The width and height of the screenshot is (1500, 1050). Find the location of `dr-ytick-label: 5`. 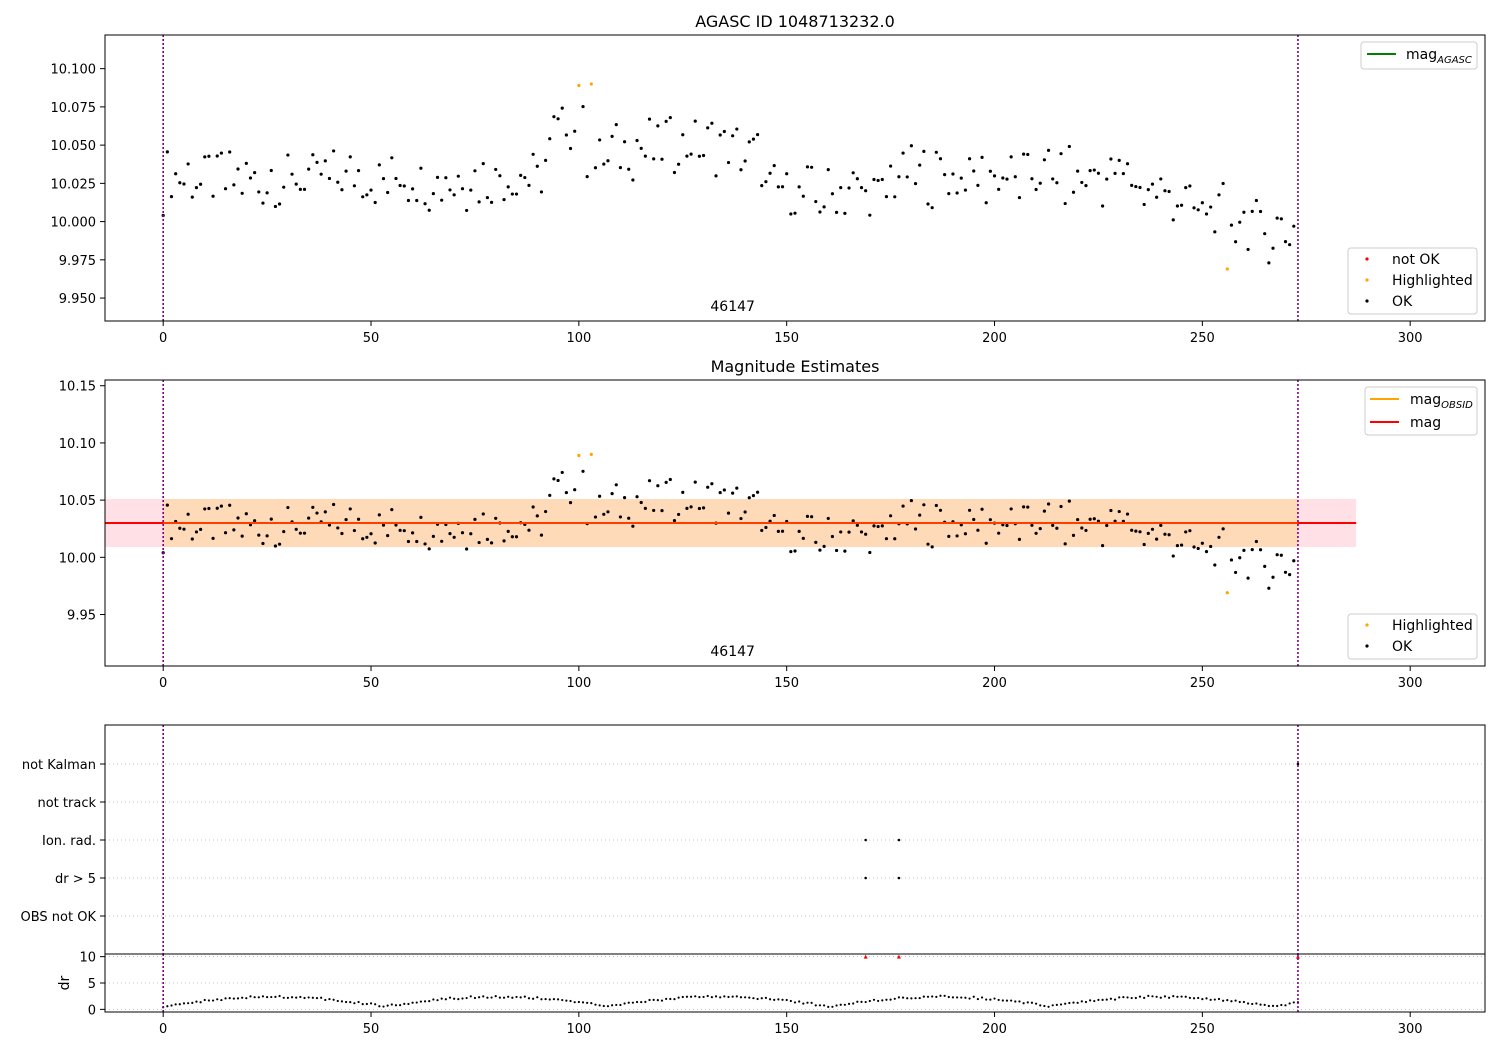

dr-ytick-label: 5 is located at coordinates (92, 984).